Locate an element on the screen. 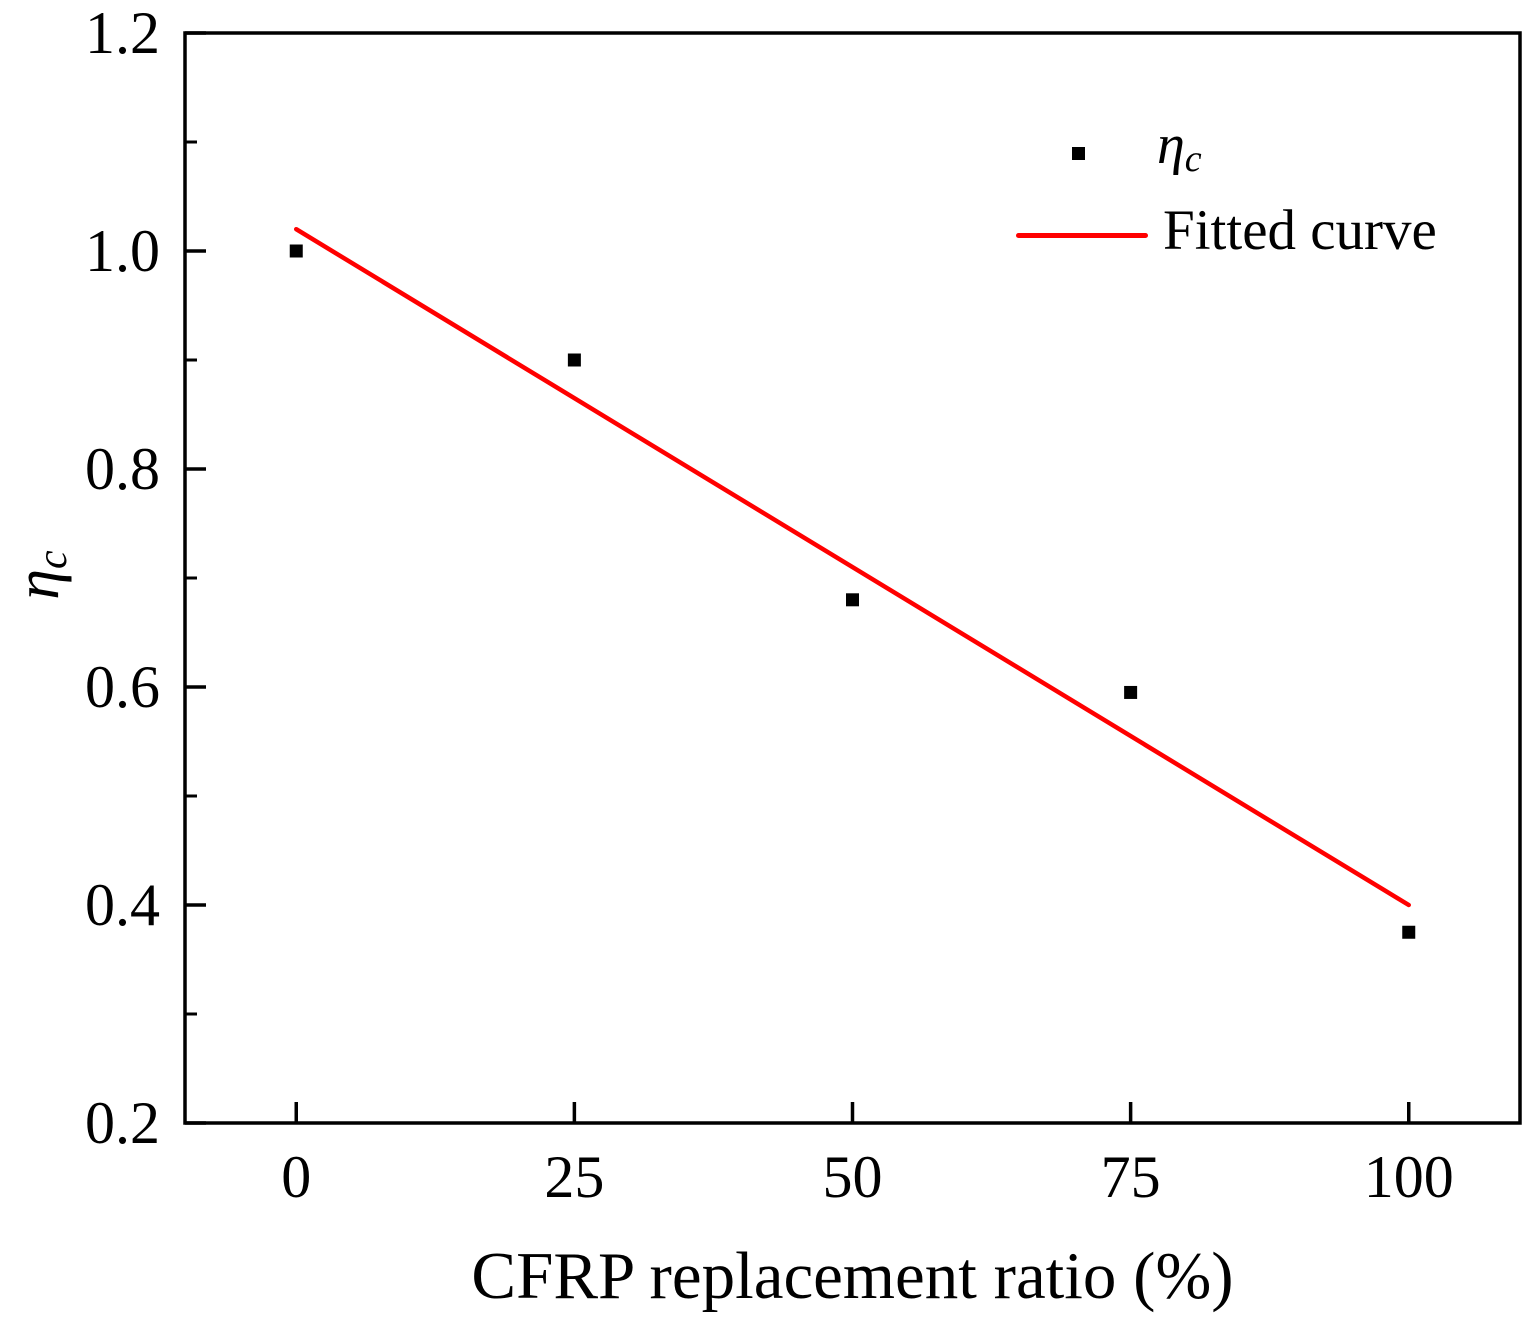 The height and width of the screenshot is (1328, 1540). y-tick-label: 0.8 is located at coordinates (122, 469).